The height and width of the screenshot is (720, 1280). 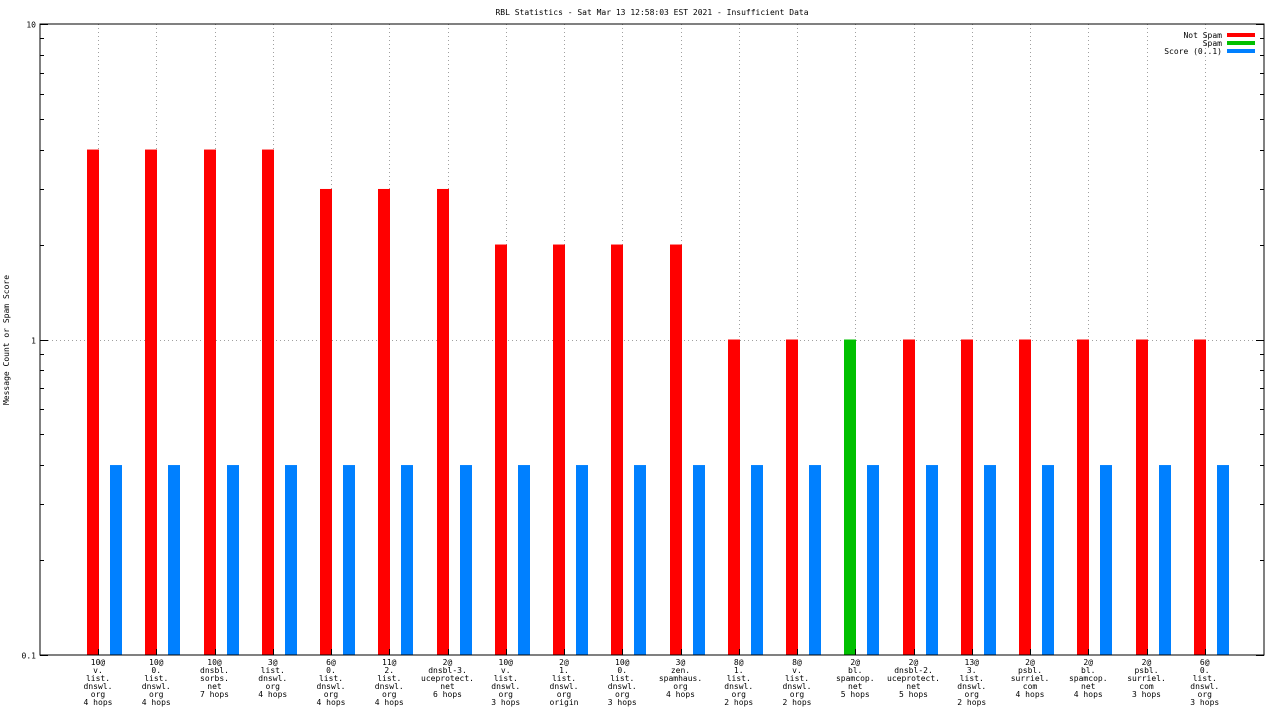 I want to click on x-tick-label: 2@ dnsbl-2. uceprotect. net 5 hops, so click(x=913, y=678).